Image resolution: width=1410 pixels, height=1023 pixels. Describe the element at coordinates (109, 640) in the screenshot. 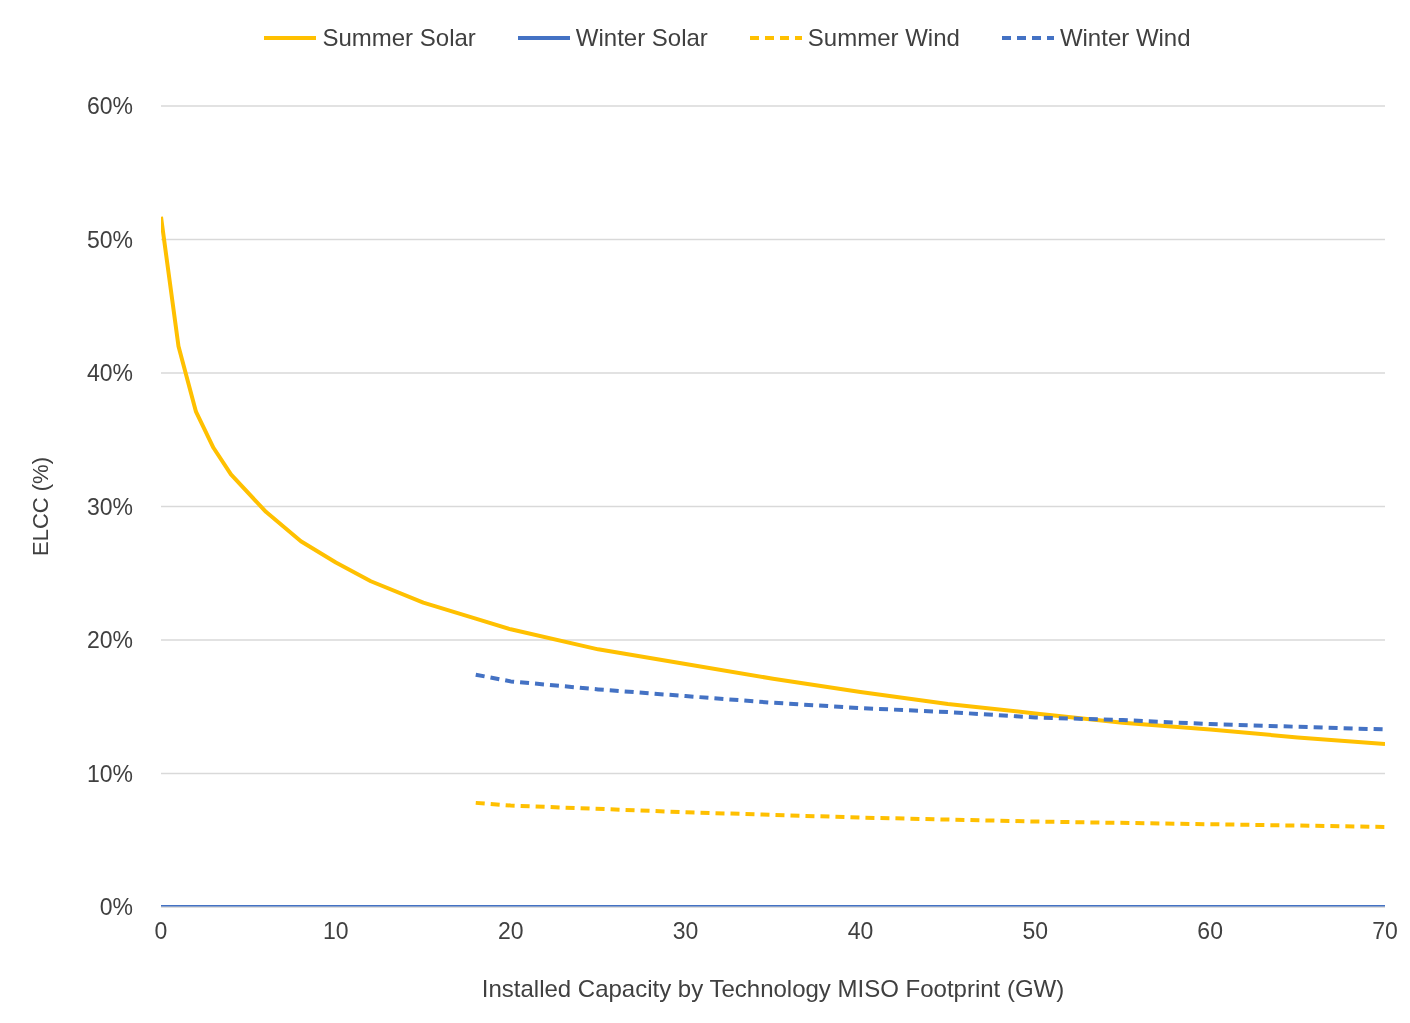

I see `y-tick-label: 20%` at that location.